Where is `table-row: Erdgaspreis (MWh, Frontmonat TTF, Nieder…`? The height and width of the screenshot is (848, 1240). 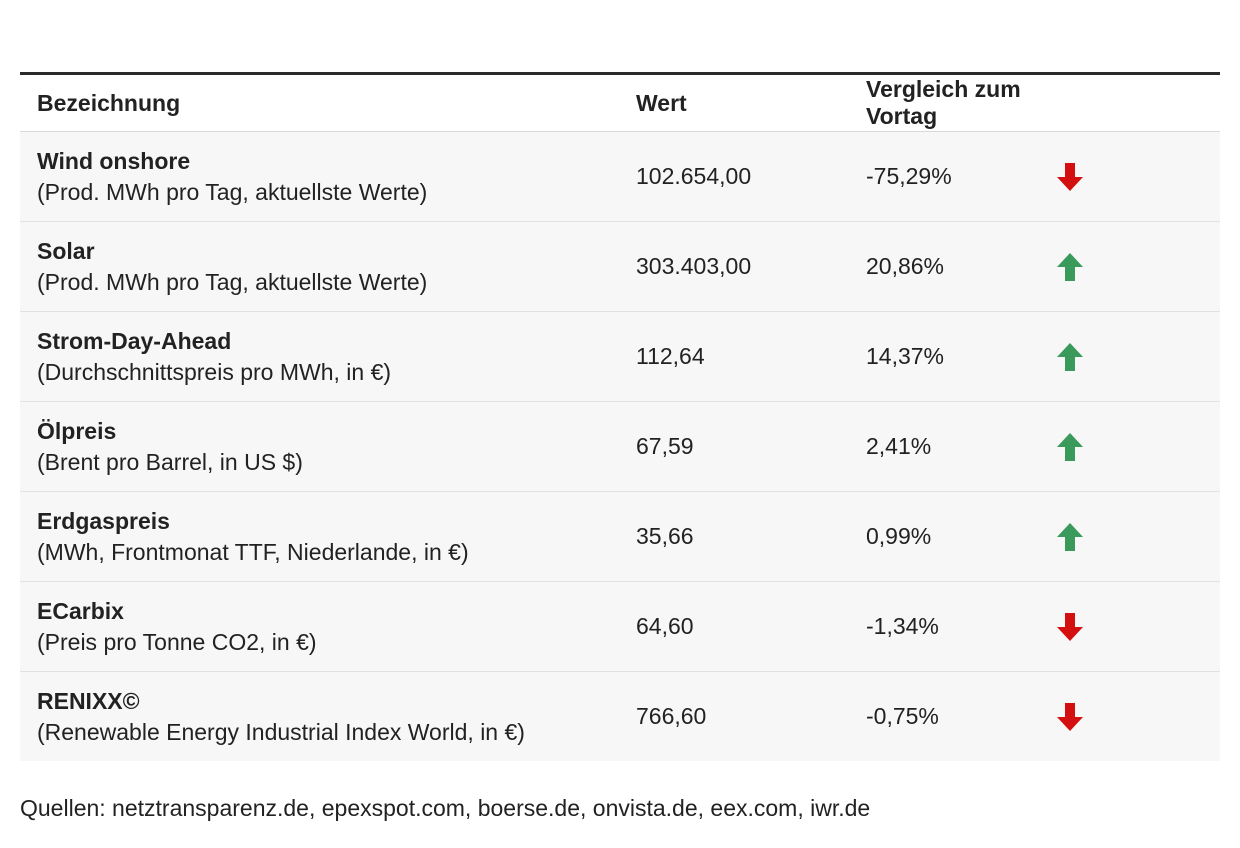
table-row: Erdgaspreis (MWh, Frontmonat TTF, Nieder… is located at coordinates (620, 537).